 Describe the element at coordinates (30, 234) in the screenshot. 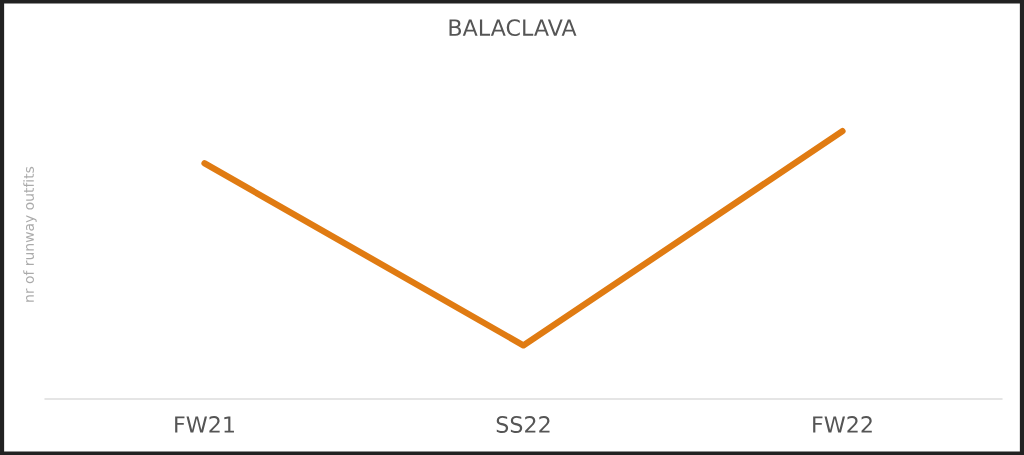

I see `y-axis-title: nr of runway outfits` at that location.